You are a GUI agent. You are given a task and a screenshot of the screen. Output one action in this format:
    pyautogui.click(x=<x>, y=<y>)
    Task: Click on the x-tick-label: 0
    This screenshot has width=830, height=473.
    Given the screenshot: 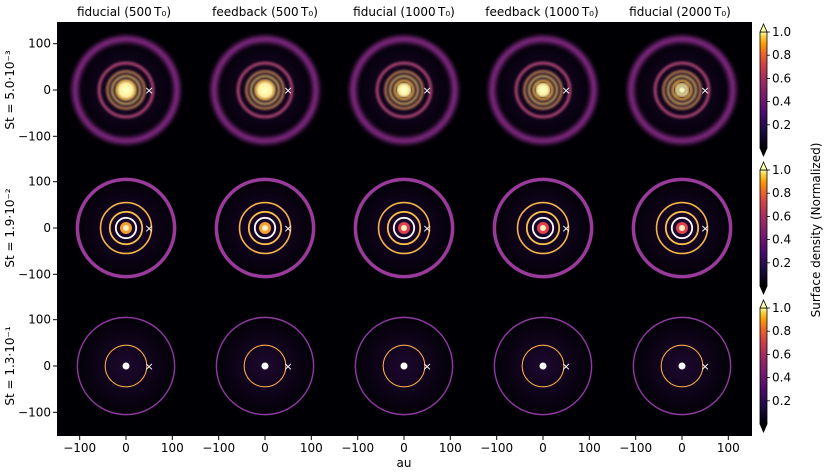 What is the action you would take?
    pyautogui.click(x=404, y=448)
    